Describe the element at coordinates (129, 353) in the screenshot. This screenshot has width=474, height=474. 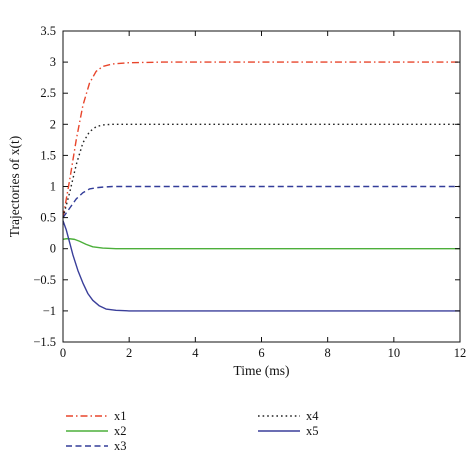
I see `x-tick-label: 2` at that location.